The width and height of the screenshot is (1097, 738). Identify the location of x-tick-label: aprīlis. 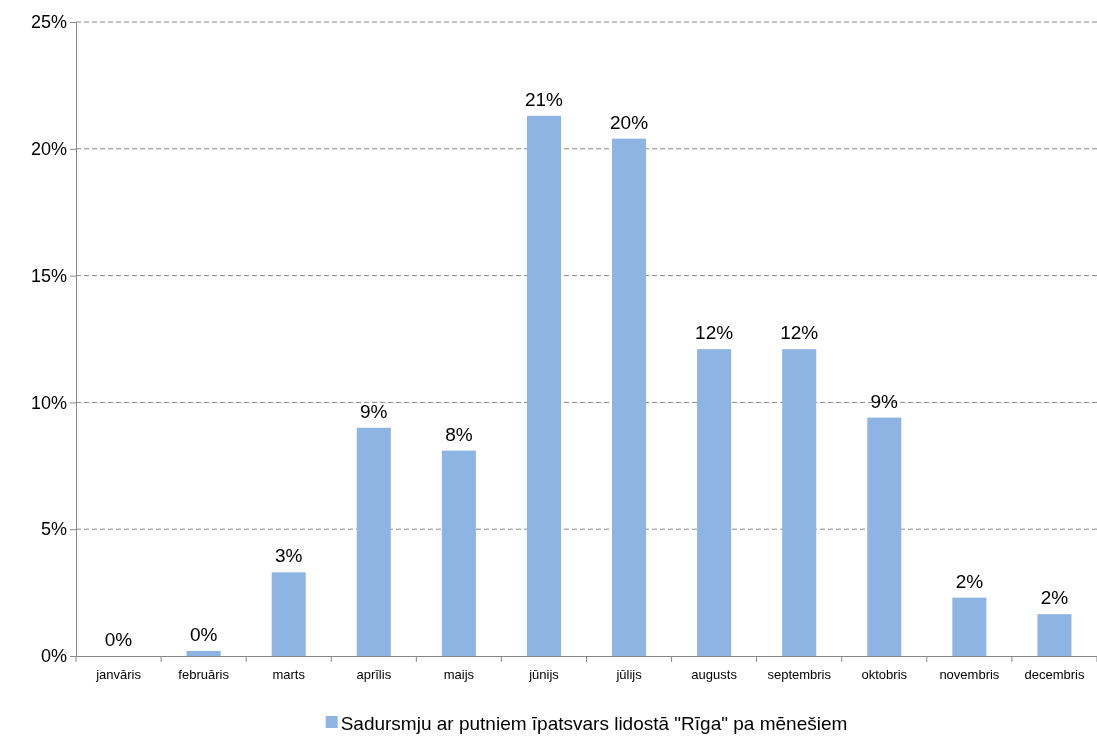
(374, 675).